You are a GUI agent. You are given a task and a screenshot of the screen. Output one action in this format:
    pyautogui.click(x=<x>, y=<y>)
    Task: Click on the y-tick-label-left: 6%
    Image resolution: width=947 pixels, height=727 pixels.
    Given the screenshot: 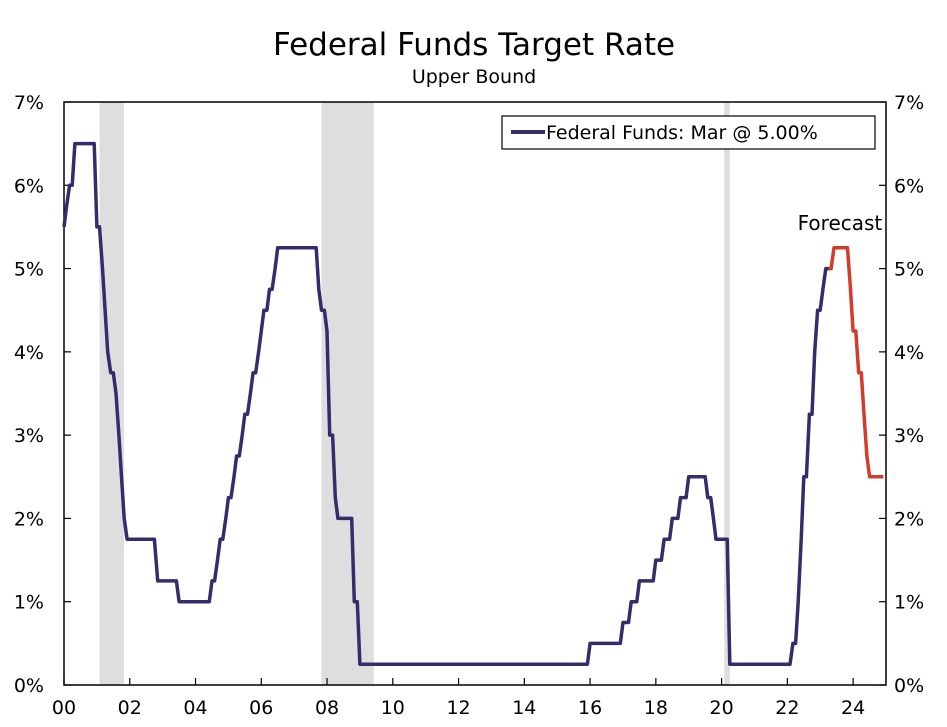 What is the action you would take?
    pyautogui.click(x=29, y=186)
    